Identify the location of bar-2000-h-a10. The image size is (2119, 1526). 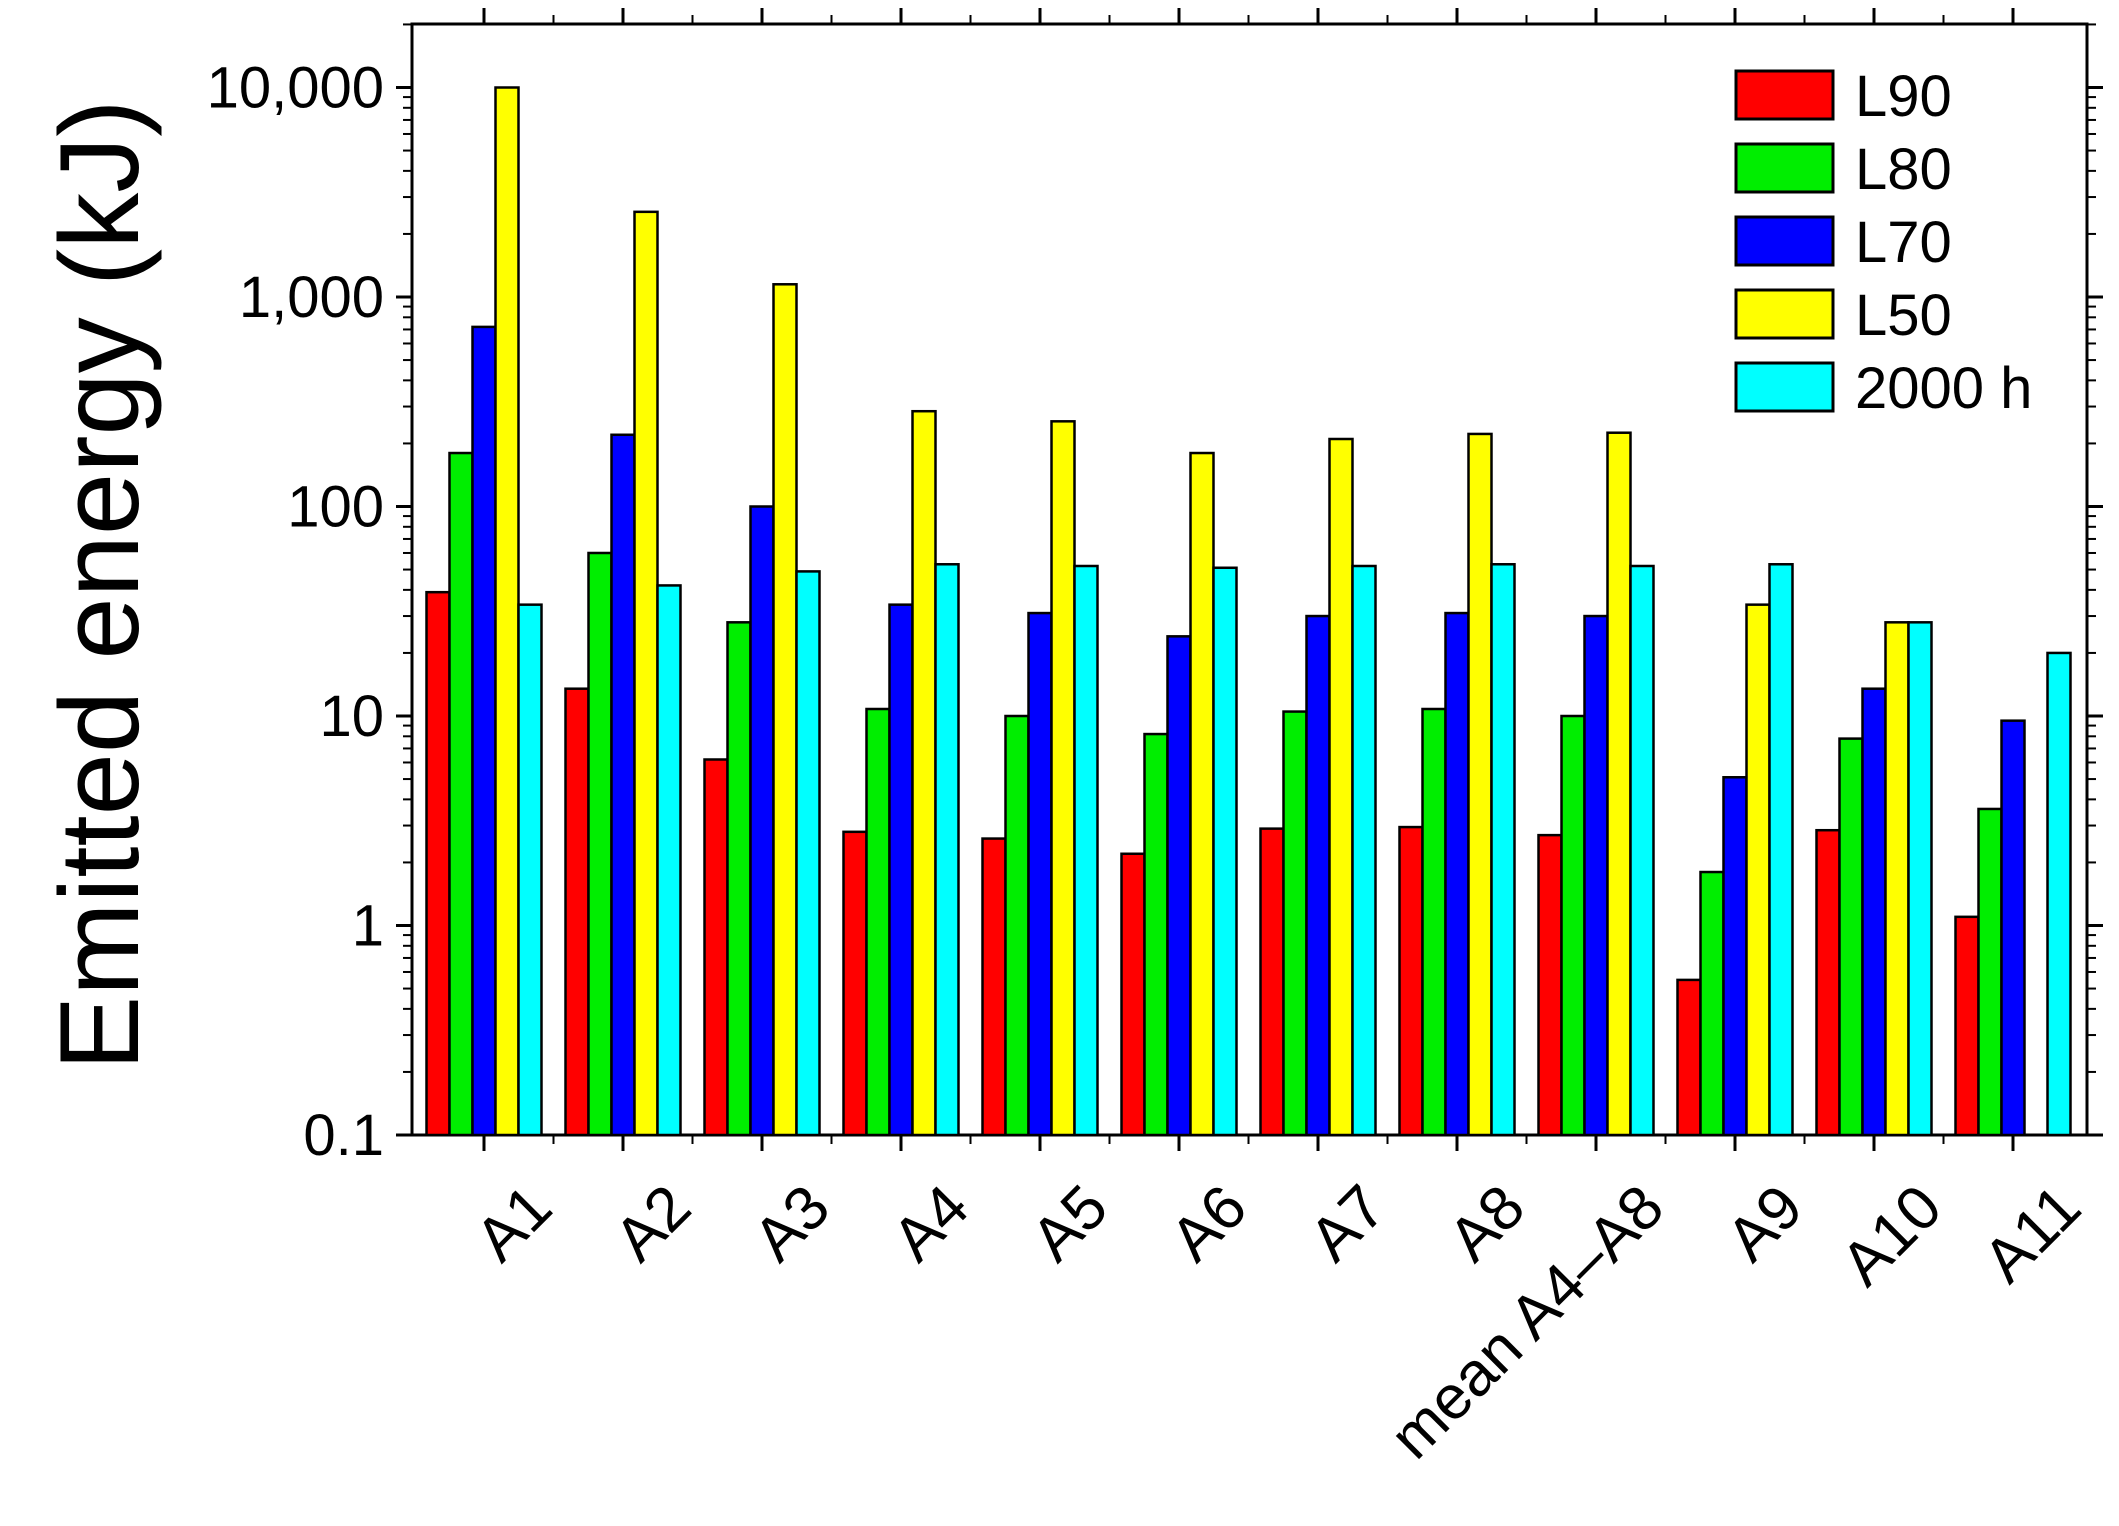
(1920, 879).